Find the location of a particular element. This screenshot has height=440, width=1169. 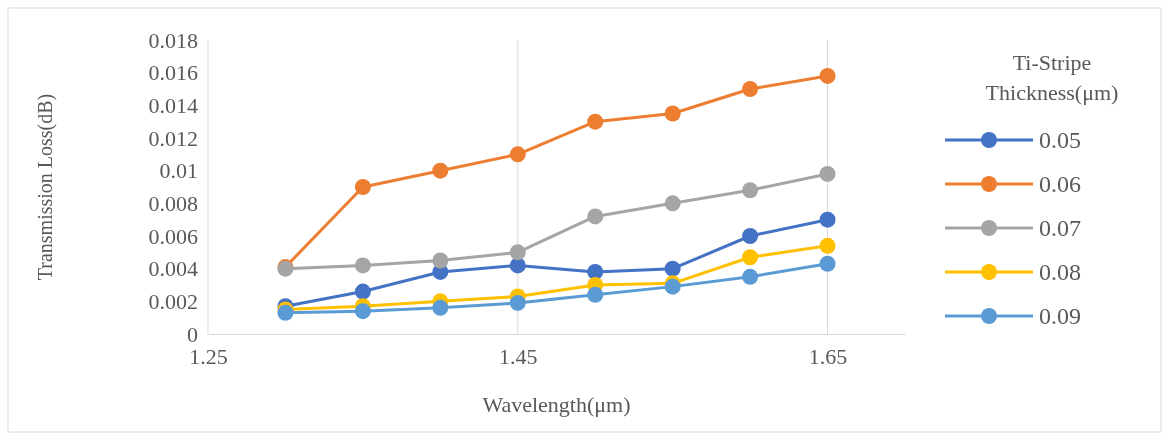

y-tick-label: 0.012 is located at coordinates (173, 138).